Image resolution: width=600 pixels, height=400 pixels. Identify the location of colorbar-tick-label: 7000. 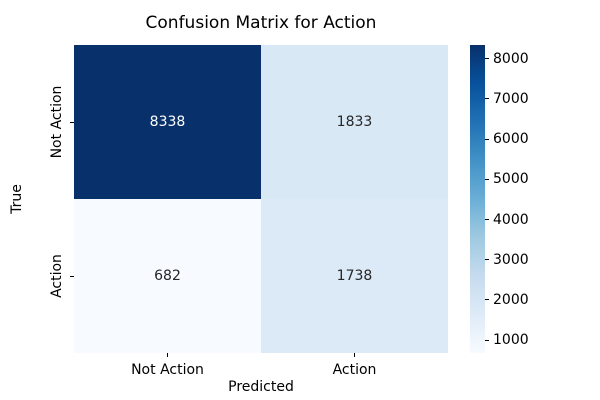
(511, 98).